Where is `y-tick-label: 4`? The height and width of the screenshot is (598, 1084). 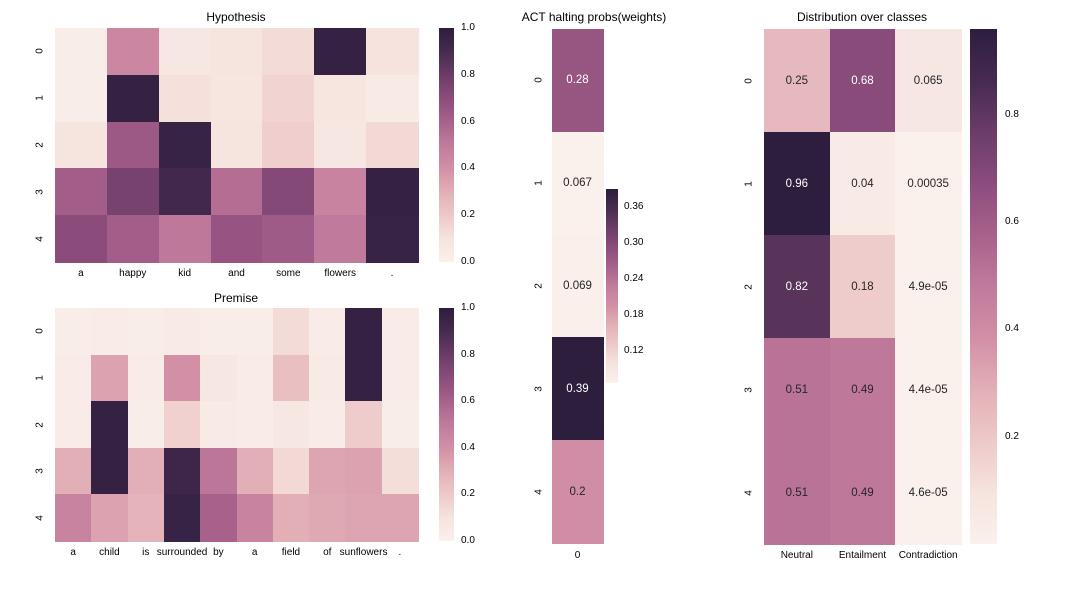 y-tick-label: 4 is located at coordinates (749, 492).